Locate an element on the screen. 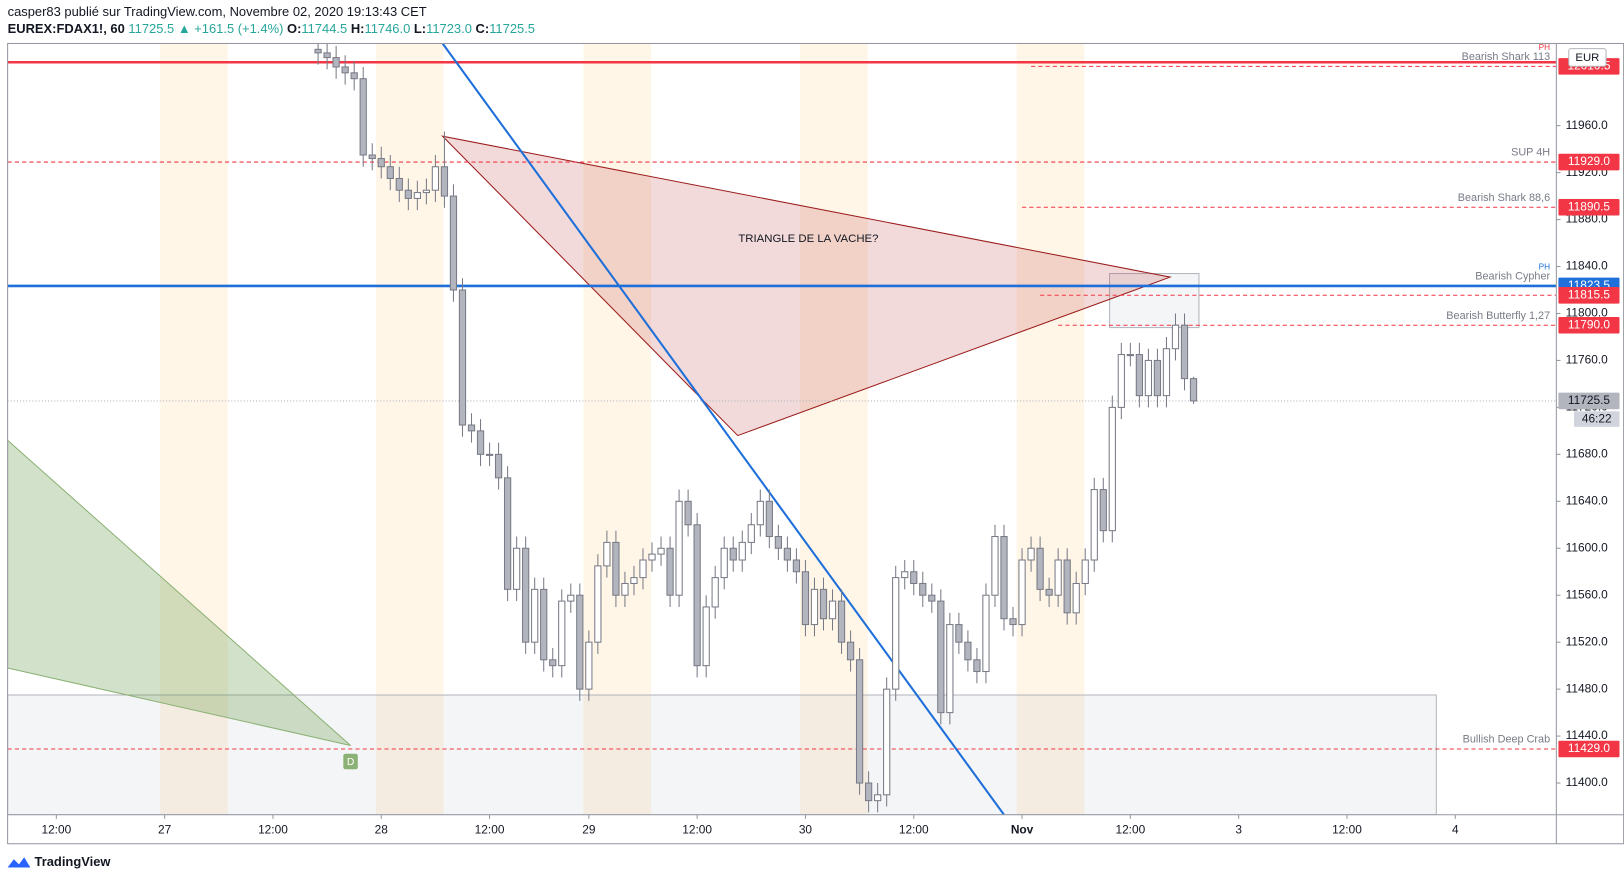  ohlc-value: 11723.0 is located at coordinates (449, 28).